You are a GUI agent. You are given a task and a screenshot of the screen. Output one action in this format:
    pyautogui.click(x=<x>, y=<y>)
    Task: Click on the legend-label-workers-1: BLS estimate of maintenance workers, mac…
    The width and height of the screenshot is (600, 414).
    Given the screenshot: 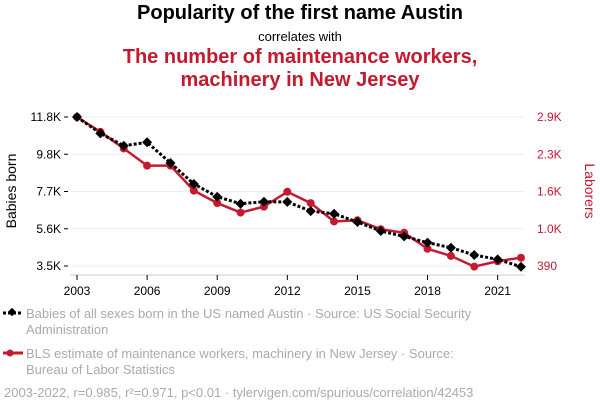 What is the action you would take?
    pyautogui.click(x=240, y=353)
    